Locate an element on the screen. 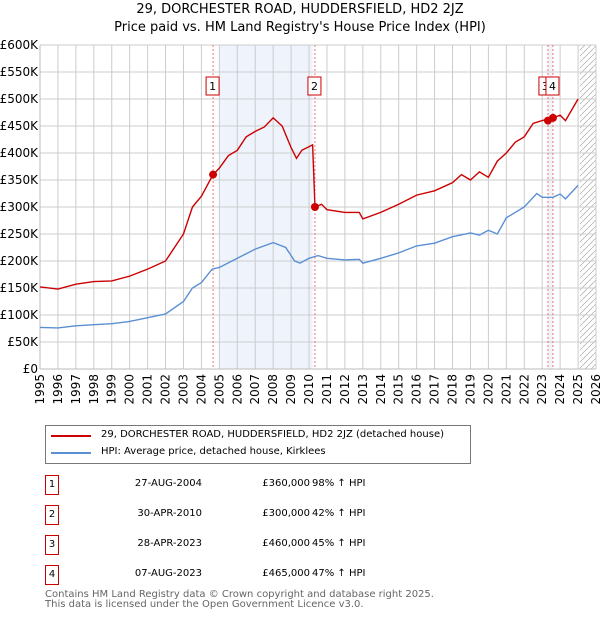 The height and width of the screenshot is (620, 600). x-tick-label: 2014 is located at coordinates (381, 389).